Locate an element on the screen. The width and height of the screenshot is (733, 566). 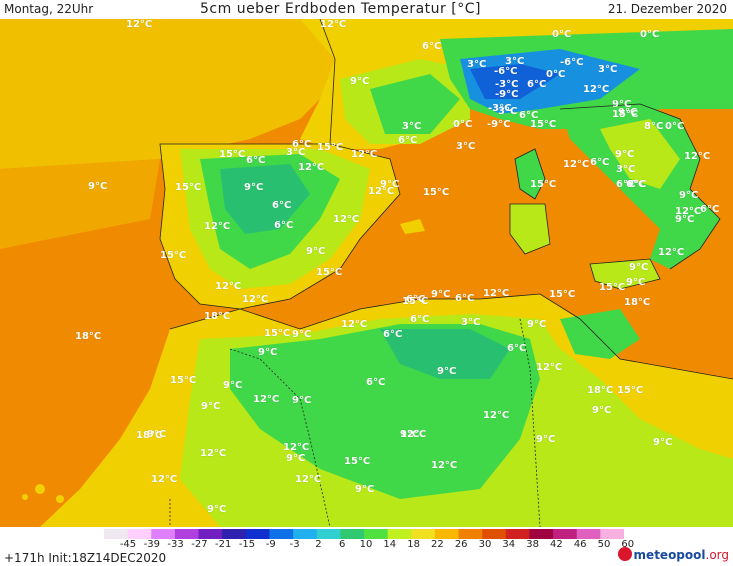
corsica is located at coordinates (530, 174).